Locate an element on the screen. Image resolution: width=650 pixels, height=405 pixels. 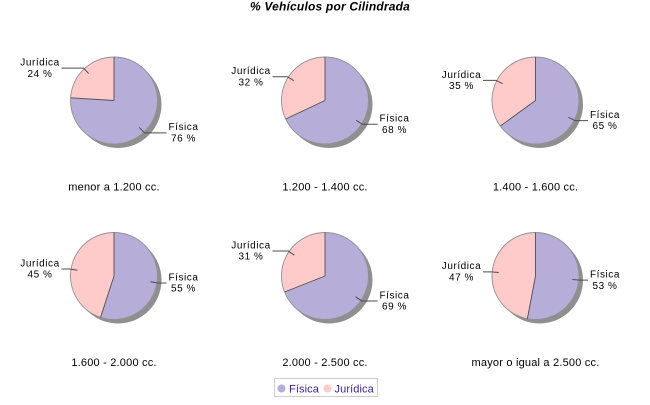
svg-text: menor a 1.200 cc. is located at coordinates (113, 188).